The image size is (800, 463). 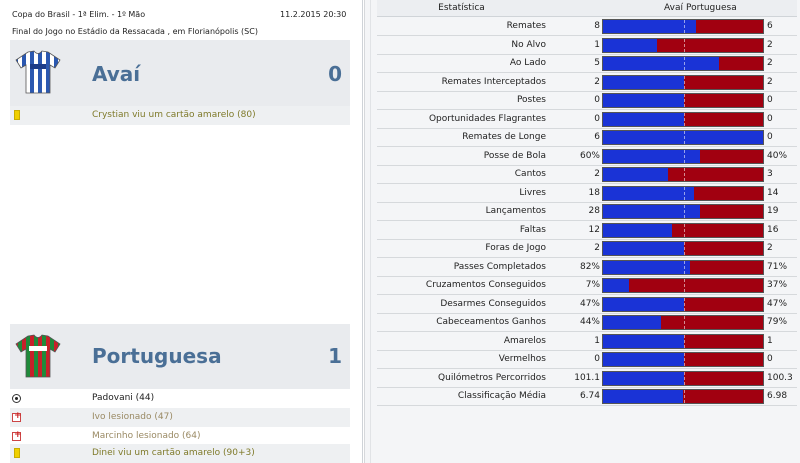 I want to click on stat-row: Lançamentos 28 19, so click(x=587, y=212).